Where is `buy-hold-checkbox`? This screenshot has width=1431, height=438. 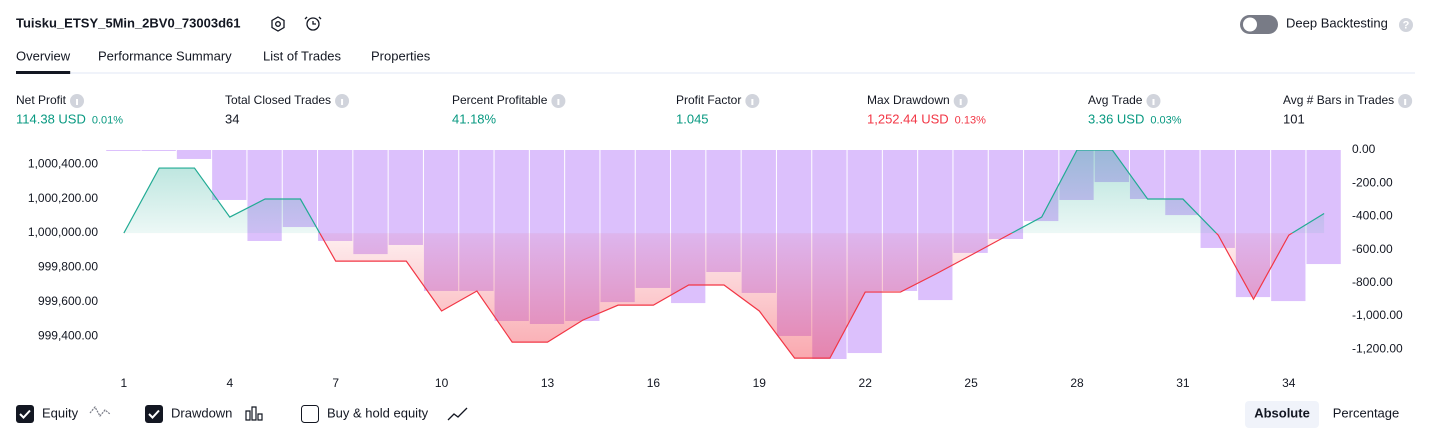 buy-hold-checkbox is located at coordinates (310, 414).